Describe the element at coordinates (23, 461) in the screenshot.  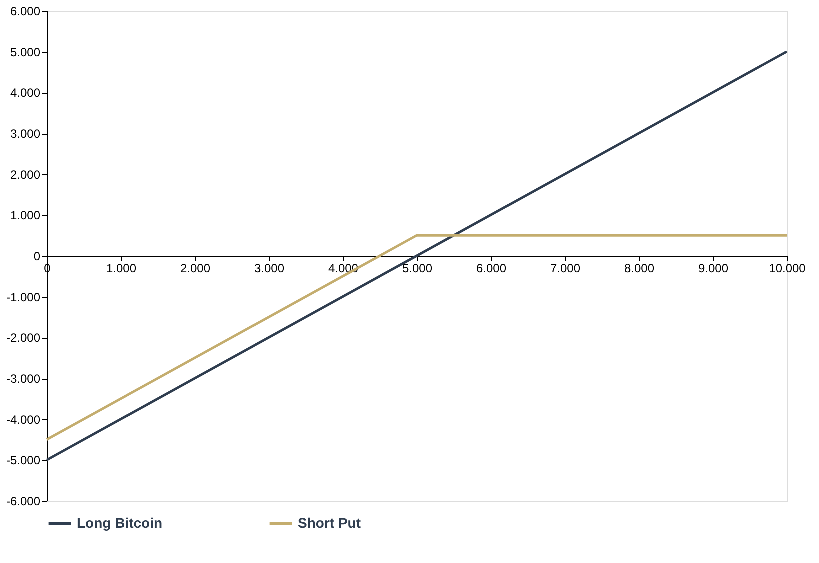
I see `y-tick-label: -5.000` at that location.